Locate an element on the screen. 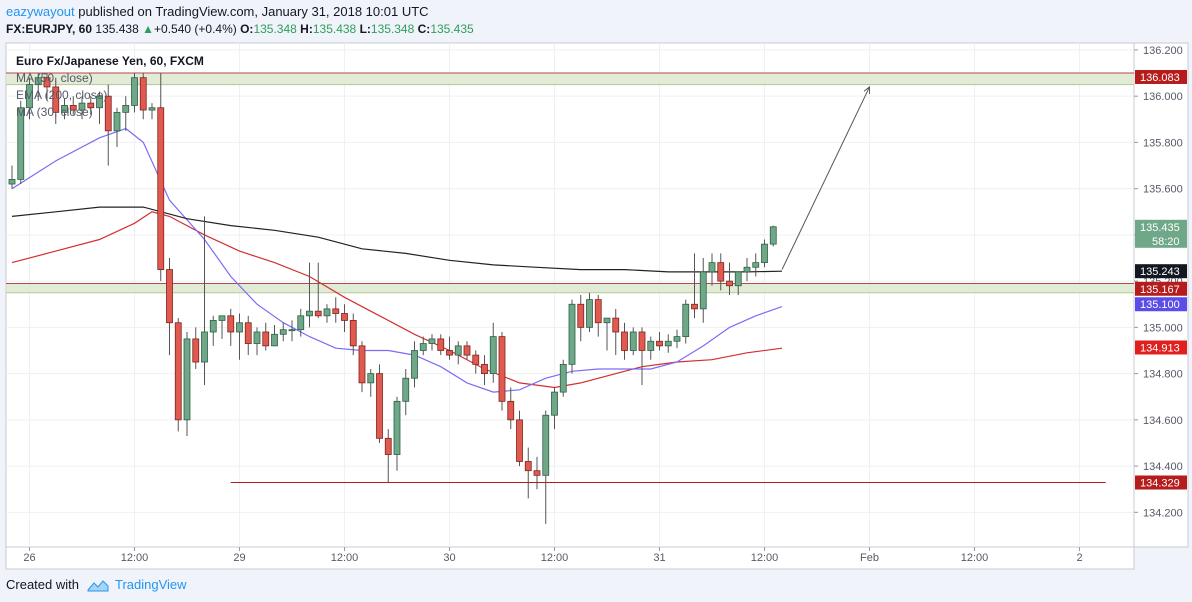  time-axis is located at coordinates (570, 558).